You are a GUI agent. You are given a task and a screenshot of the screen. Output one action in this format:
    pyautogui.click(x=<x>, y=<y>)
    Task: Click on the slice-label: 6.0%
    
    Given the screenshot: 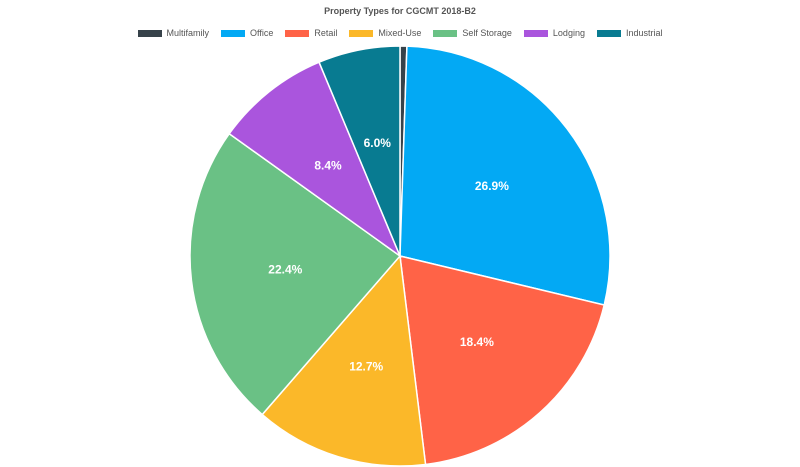 What is the action you would take?
    pyautogui.click(x=378, y=143)
    